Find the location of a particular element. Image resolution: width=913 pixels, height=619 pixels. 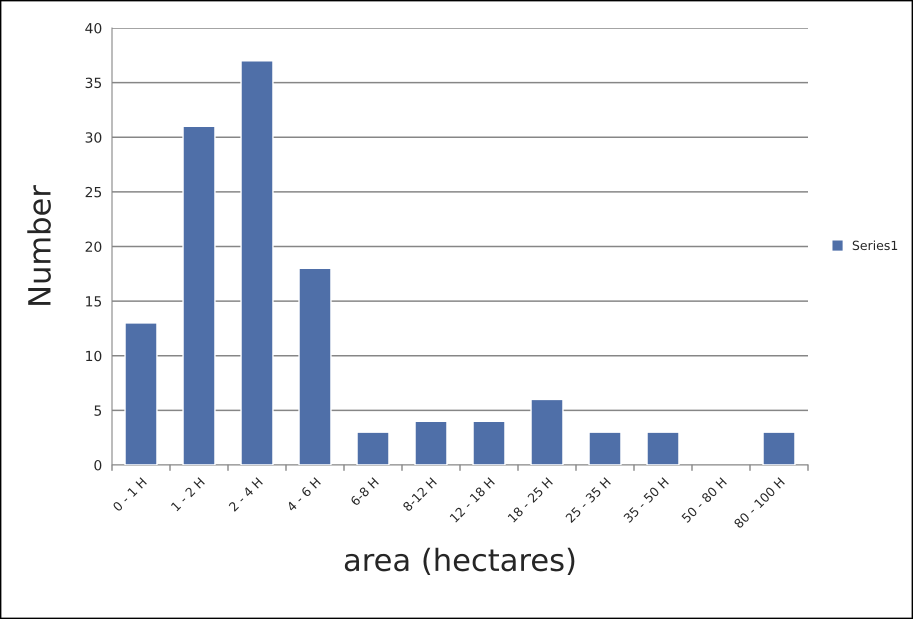

x-tick-label: 12 - 18 H is located at coordinates (472, 500).